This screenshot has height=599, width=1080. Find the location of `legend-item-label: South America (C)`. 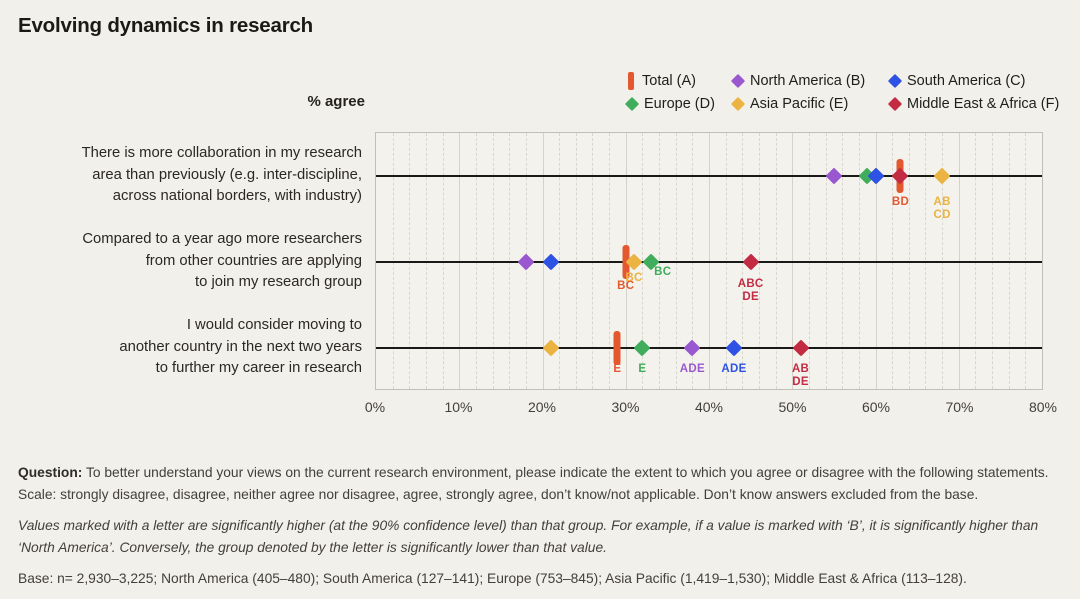

legend-item-label: South America (C) is located at coordinates (966, 80).